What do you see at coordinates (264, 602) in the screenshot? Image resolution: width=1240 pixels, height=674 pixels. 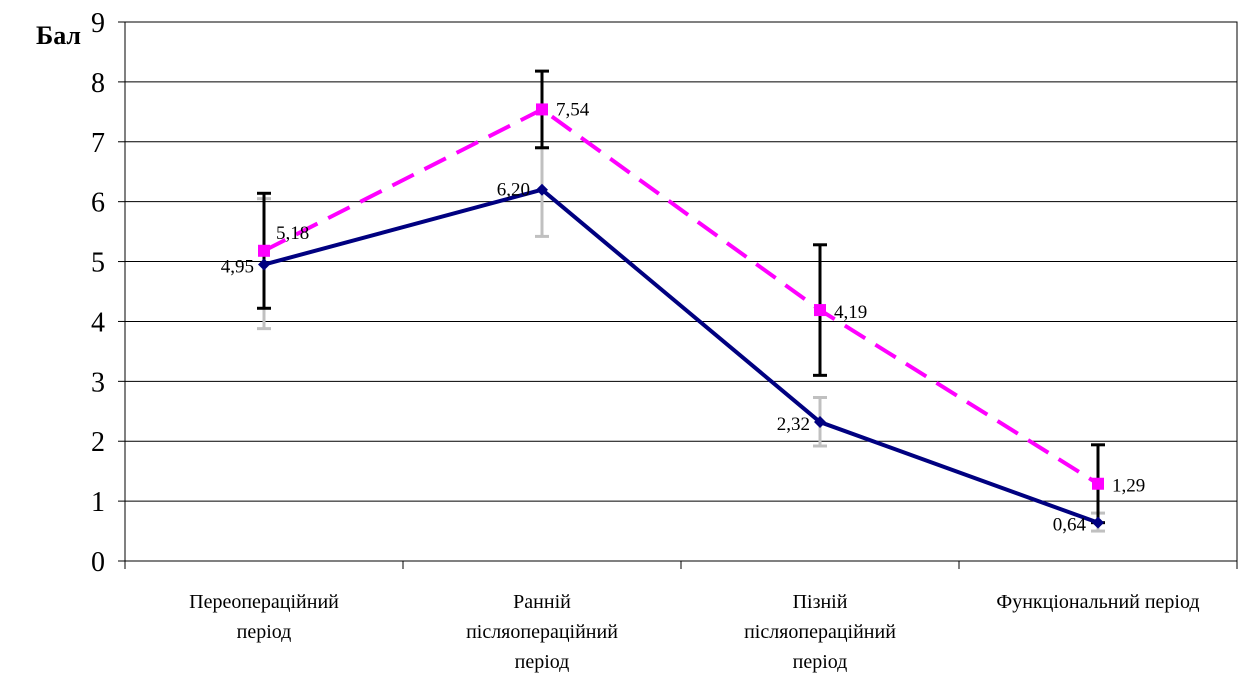 I see `x-tick-label-line: Переопераційний` at bounding box center [264, 602].